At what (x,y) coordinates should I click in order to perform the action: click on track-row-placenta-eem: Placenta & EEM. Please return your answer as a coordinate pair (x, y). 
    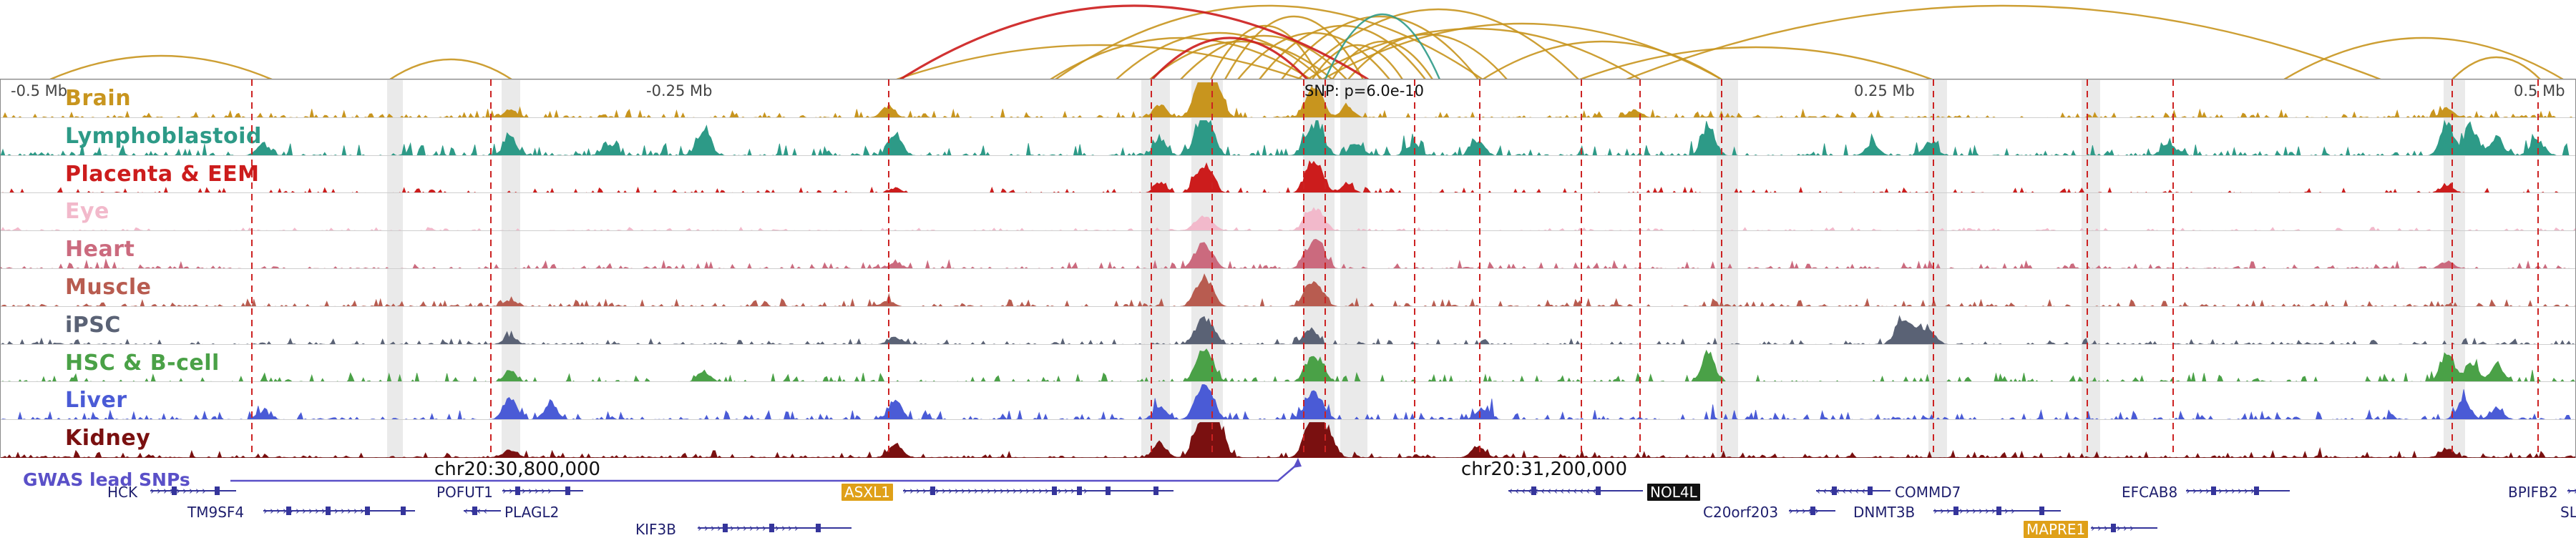
    Looking at the image, I should click on (1288, 175).